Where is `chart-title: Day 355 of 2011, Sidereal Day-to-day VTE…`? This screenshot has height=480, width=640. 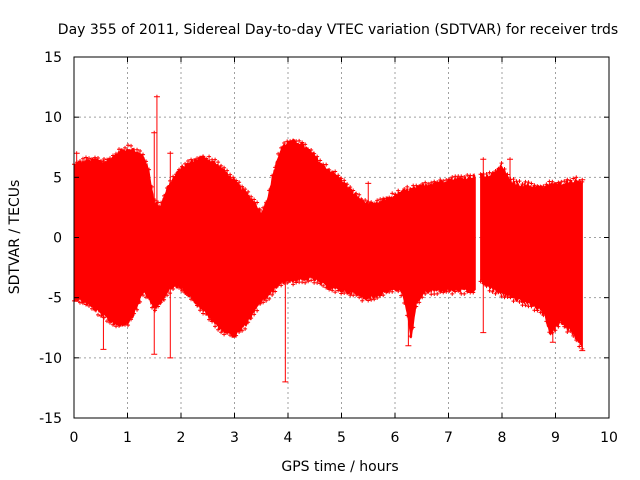 chart-title: Day 355 of 2011, Sidereal Day-to-day VTE… is located at coordinates (338, 30).